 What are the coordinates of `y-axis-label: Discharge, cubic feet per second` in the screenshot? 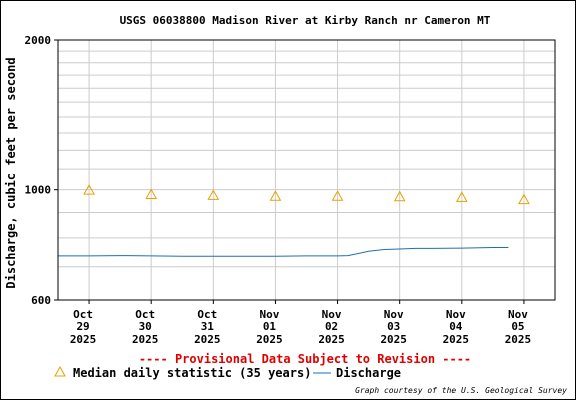 It's located at (11, 172).